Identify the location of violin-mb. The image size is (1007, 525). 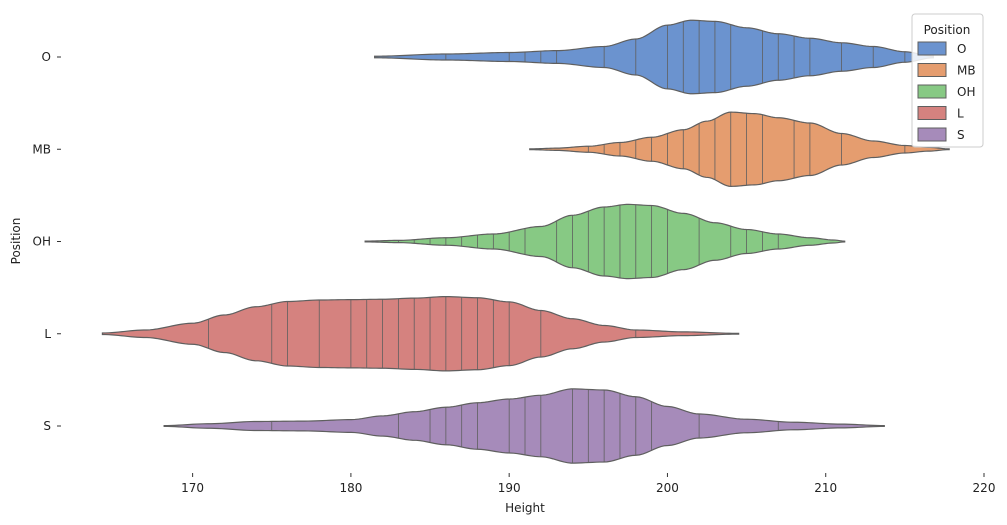
(739, 149).